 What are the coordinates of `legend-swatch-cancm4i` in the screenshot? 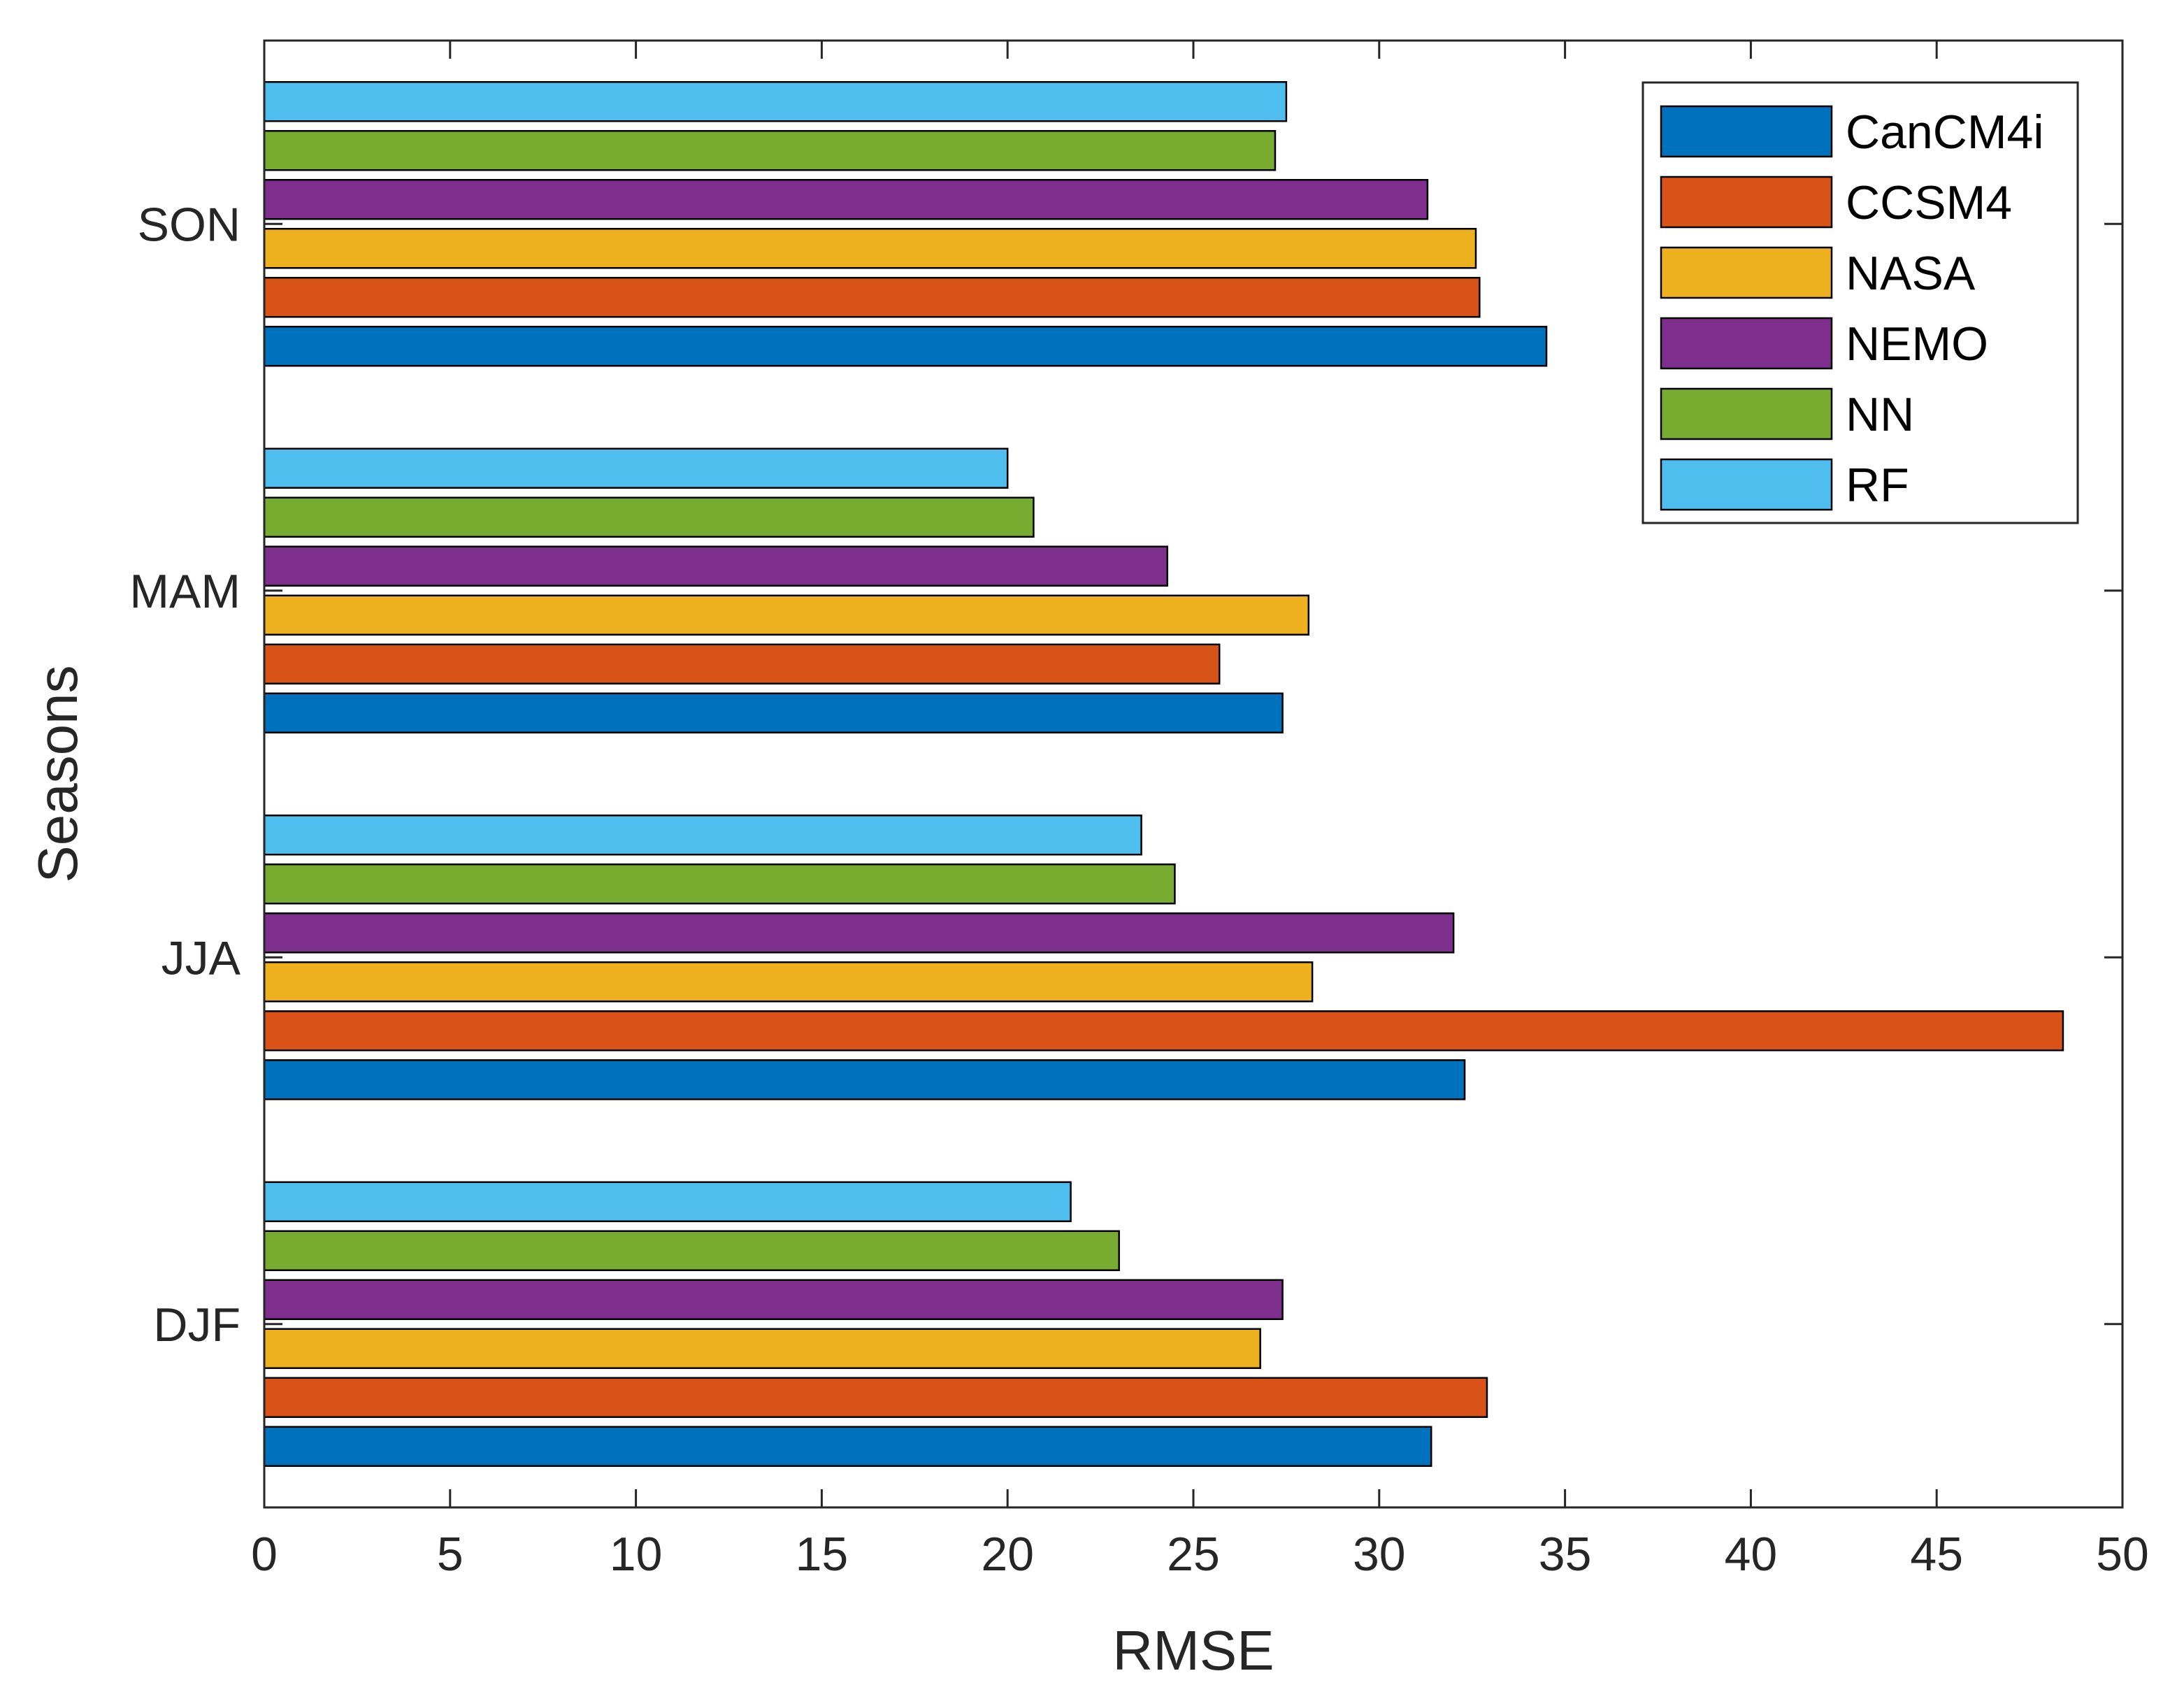 It's located at (1746, 131).